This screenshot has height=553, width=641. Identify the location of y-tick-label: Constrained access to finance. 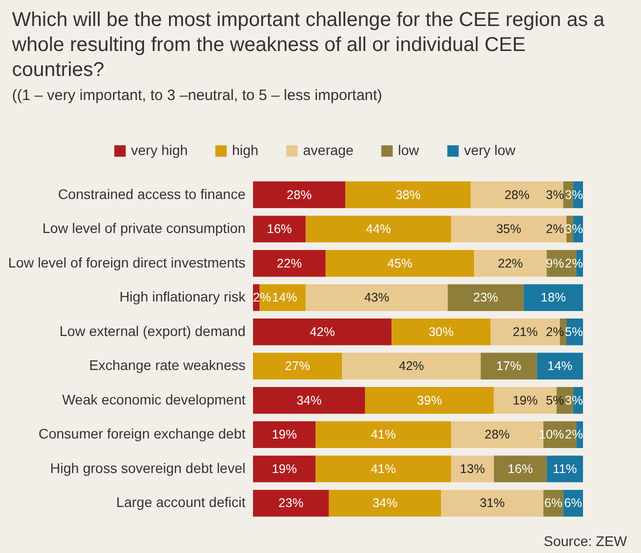
(152, 194).